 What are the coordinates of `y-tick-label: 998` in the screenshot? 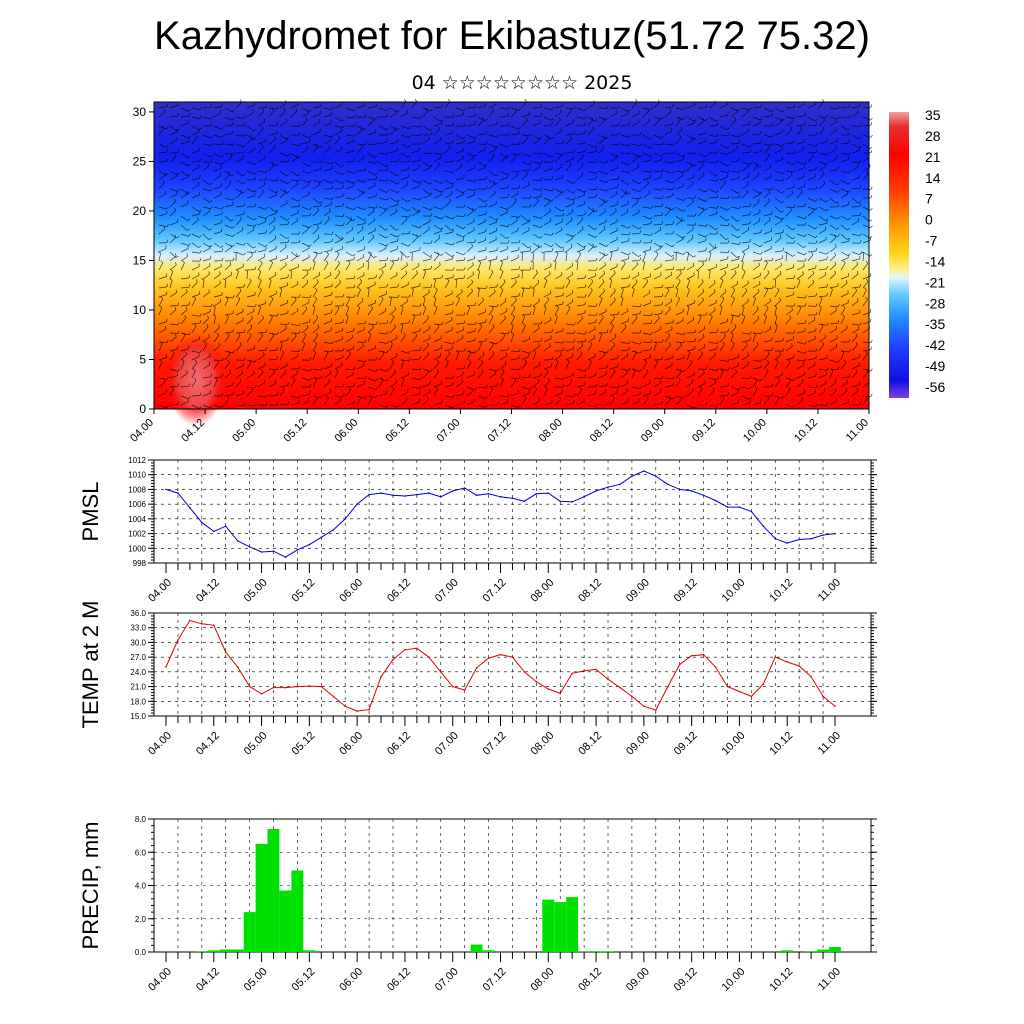 It's located at (140, 563).